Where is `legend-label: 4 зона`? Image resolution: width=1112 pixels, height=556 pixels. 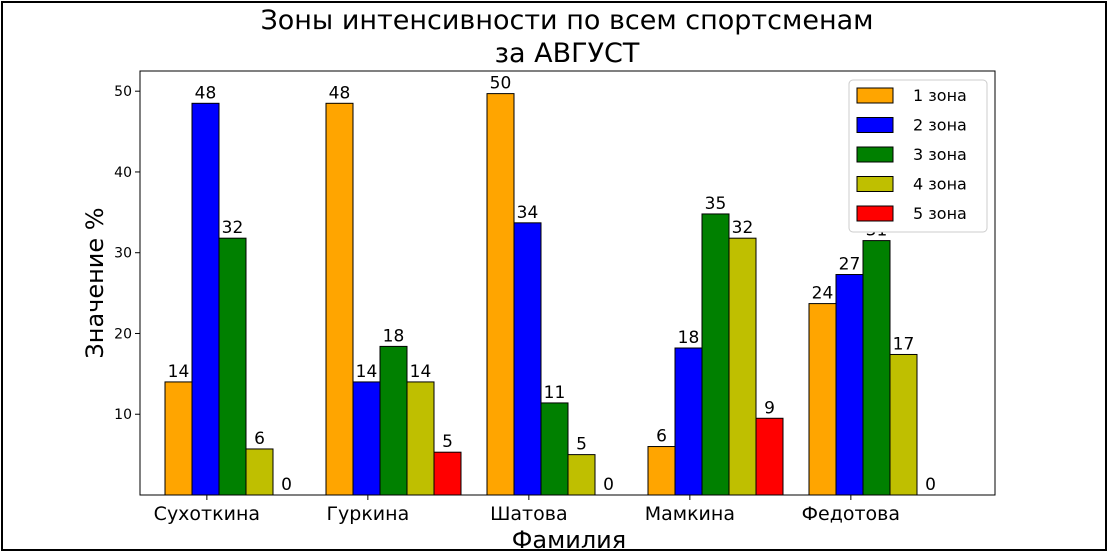
legend-label: 4 зона is located at coordinates (940, 184).